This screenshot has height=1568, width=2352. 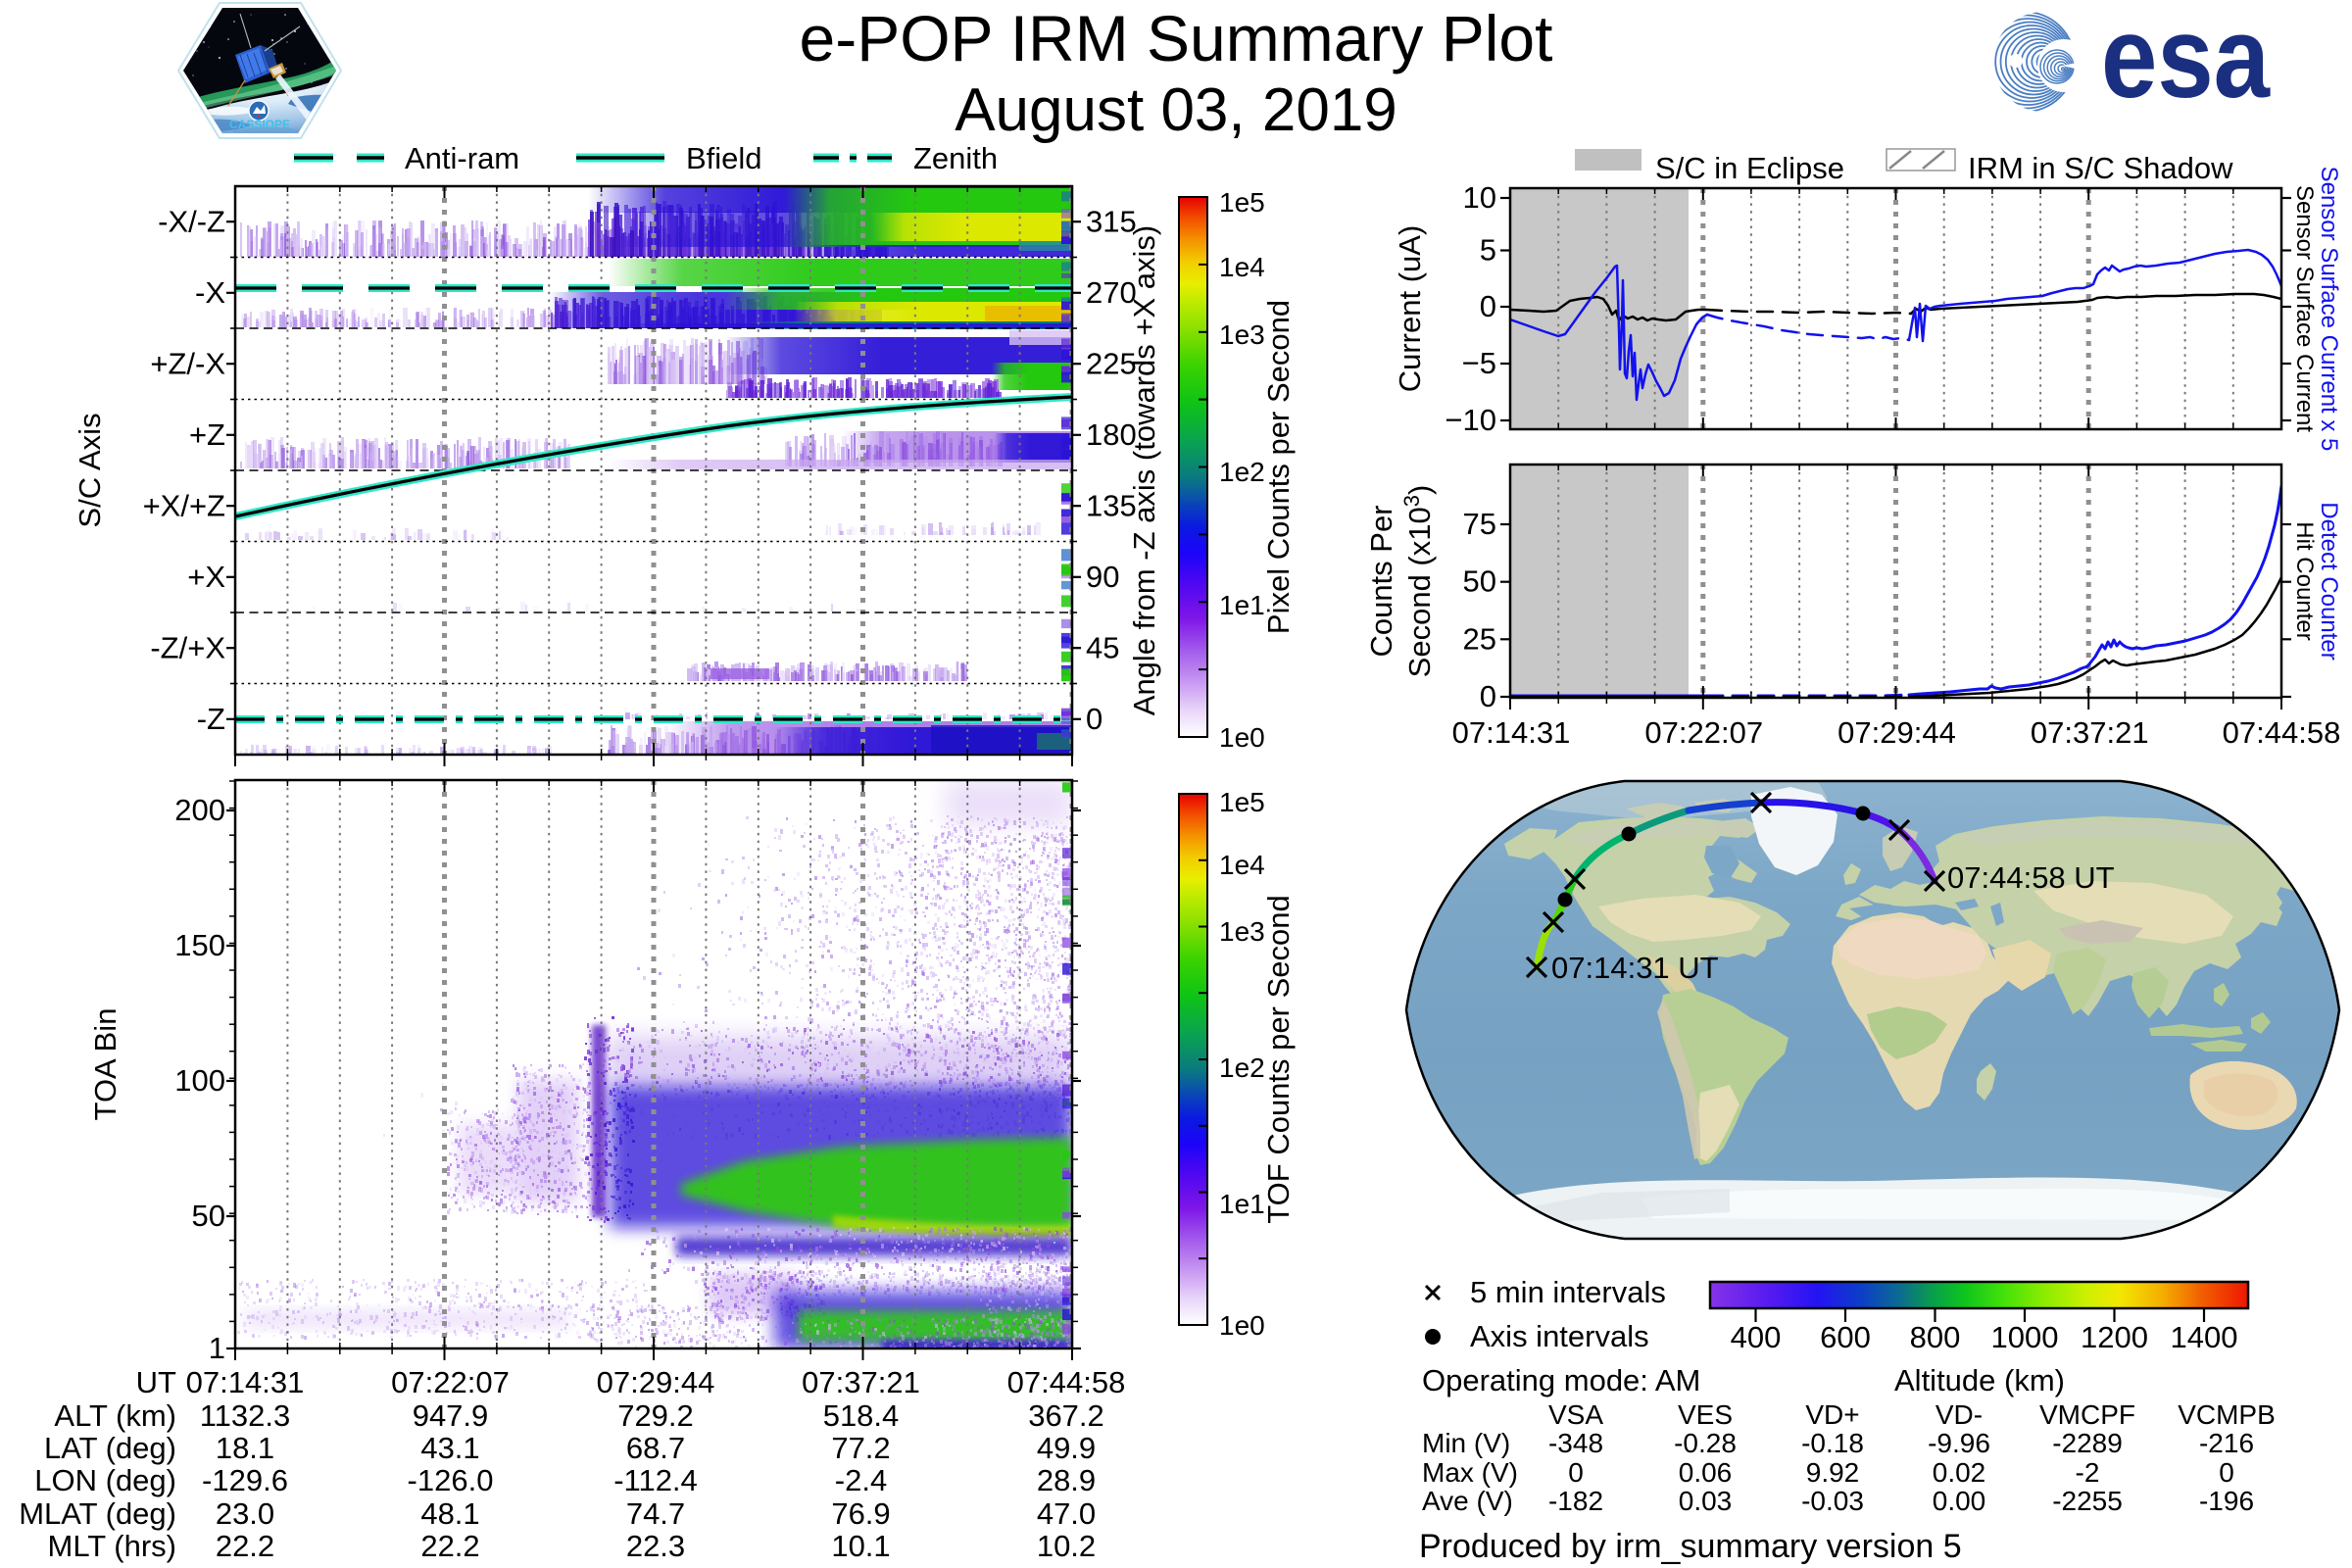 I want to click on svg-text: e-POP IRM Summary Plot, so click(x=1176, y=38).